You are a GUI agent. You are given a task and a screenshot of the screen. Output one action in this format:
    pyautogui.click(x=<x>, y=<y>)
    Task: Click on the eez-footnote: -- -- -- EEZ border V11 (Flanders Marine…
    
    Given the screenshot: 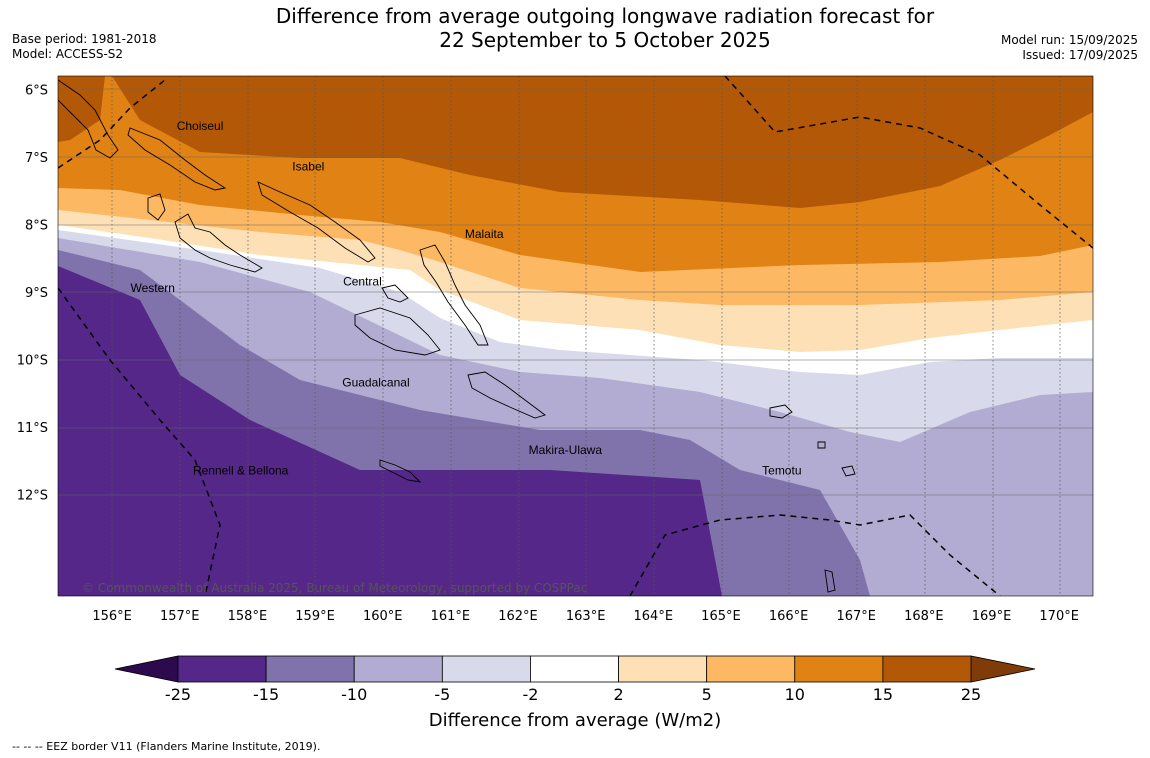 What is the action you would take?
    pyautogui.click(x=166, y=746)
    